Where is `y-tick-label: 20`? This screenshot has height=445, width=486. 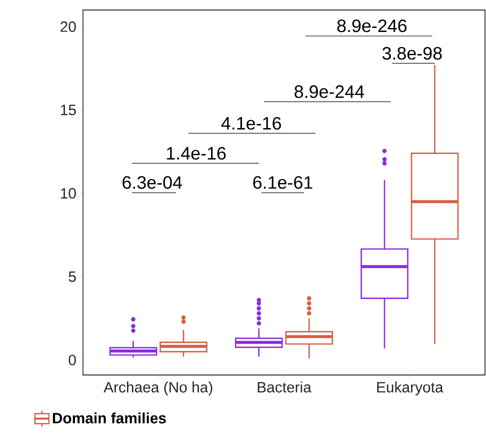 y-tick-label: 20 is located at coordinates (68, 26).